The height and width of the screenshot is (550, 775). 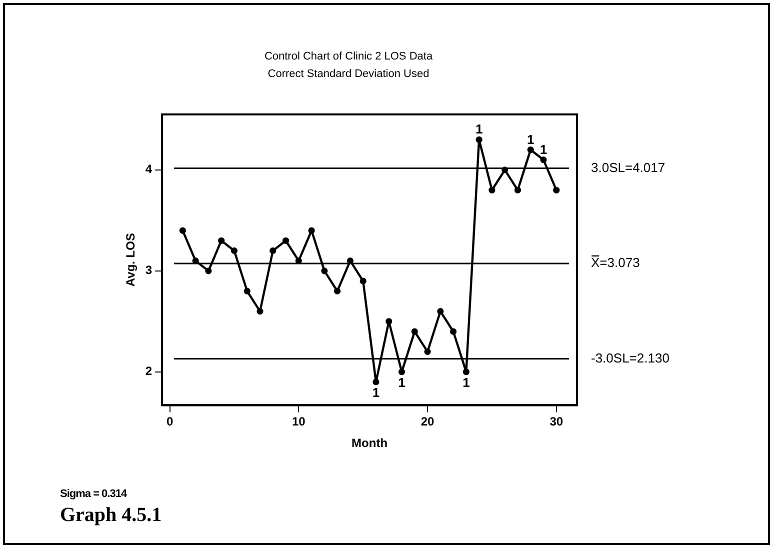 I want to click on ref-line-label: 3.0SL=4.017, so click(x=628, y=167).